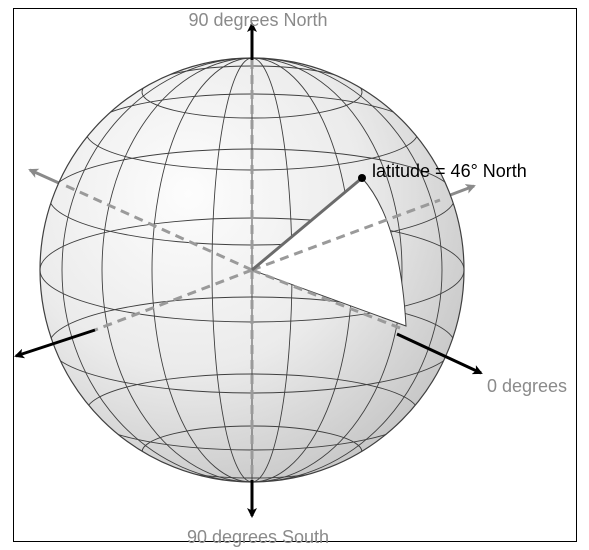 The image size is (589, 550). I want to click on latitude-vector, so click(307, 224).